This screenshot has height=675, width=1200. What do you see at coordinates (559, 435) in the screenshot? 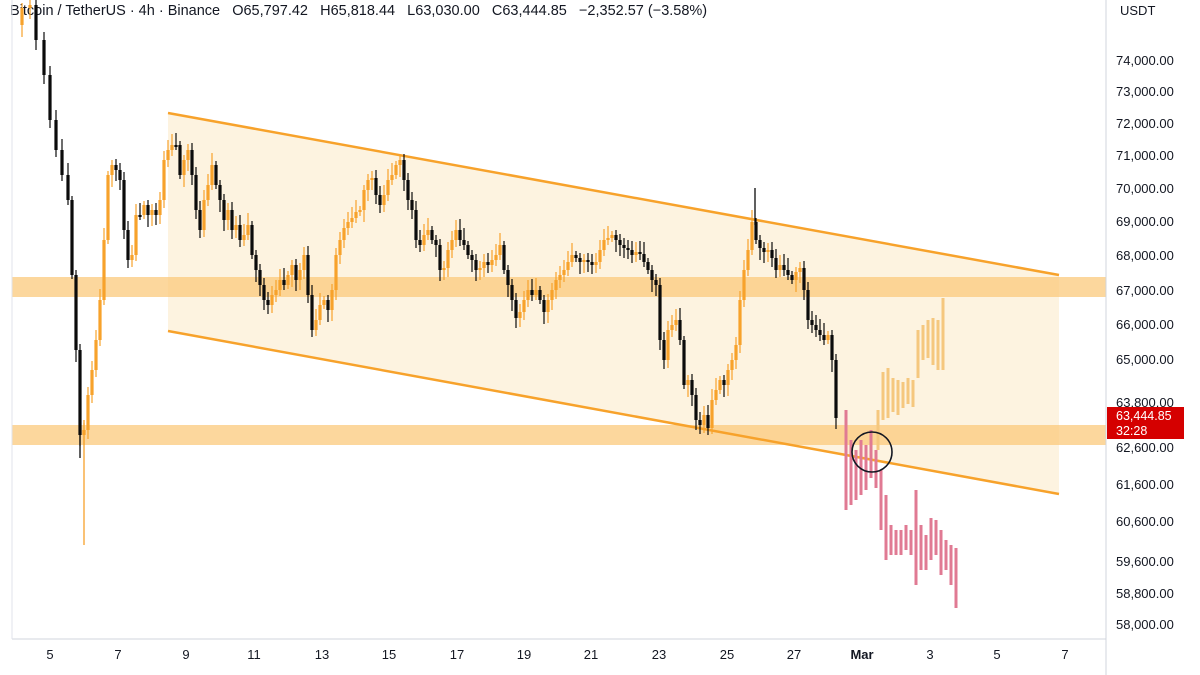
I see `support-zone` at bounding box center [559, 435].